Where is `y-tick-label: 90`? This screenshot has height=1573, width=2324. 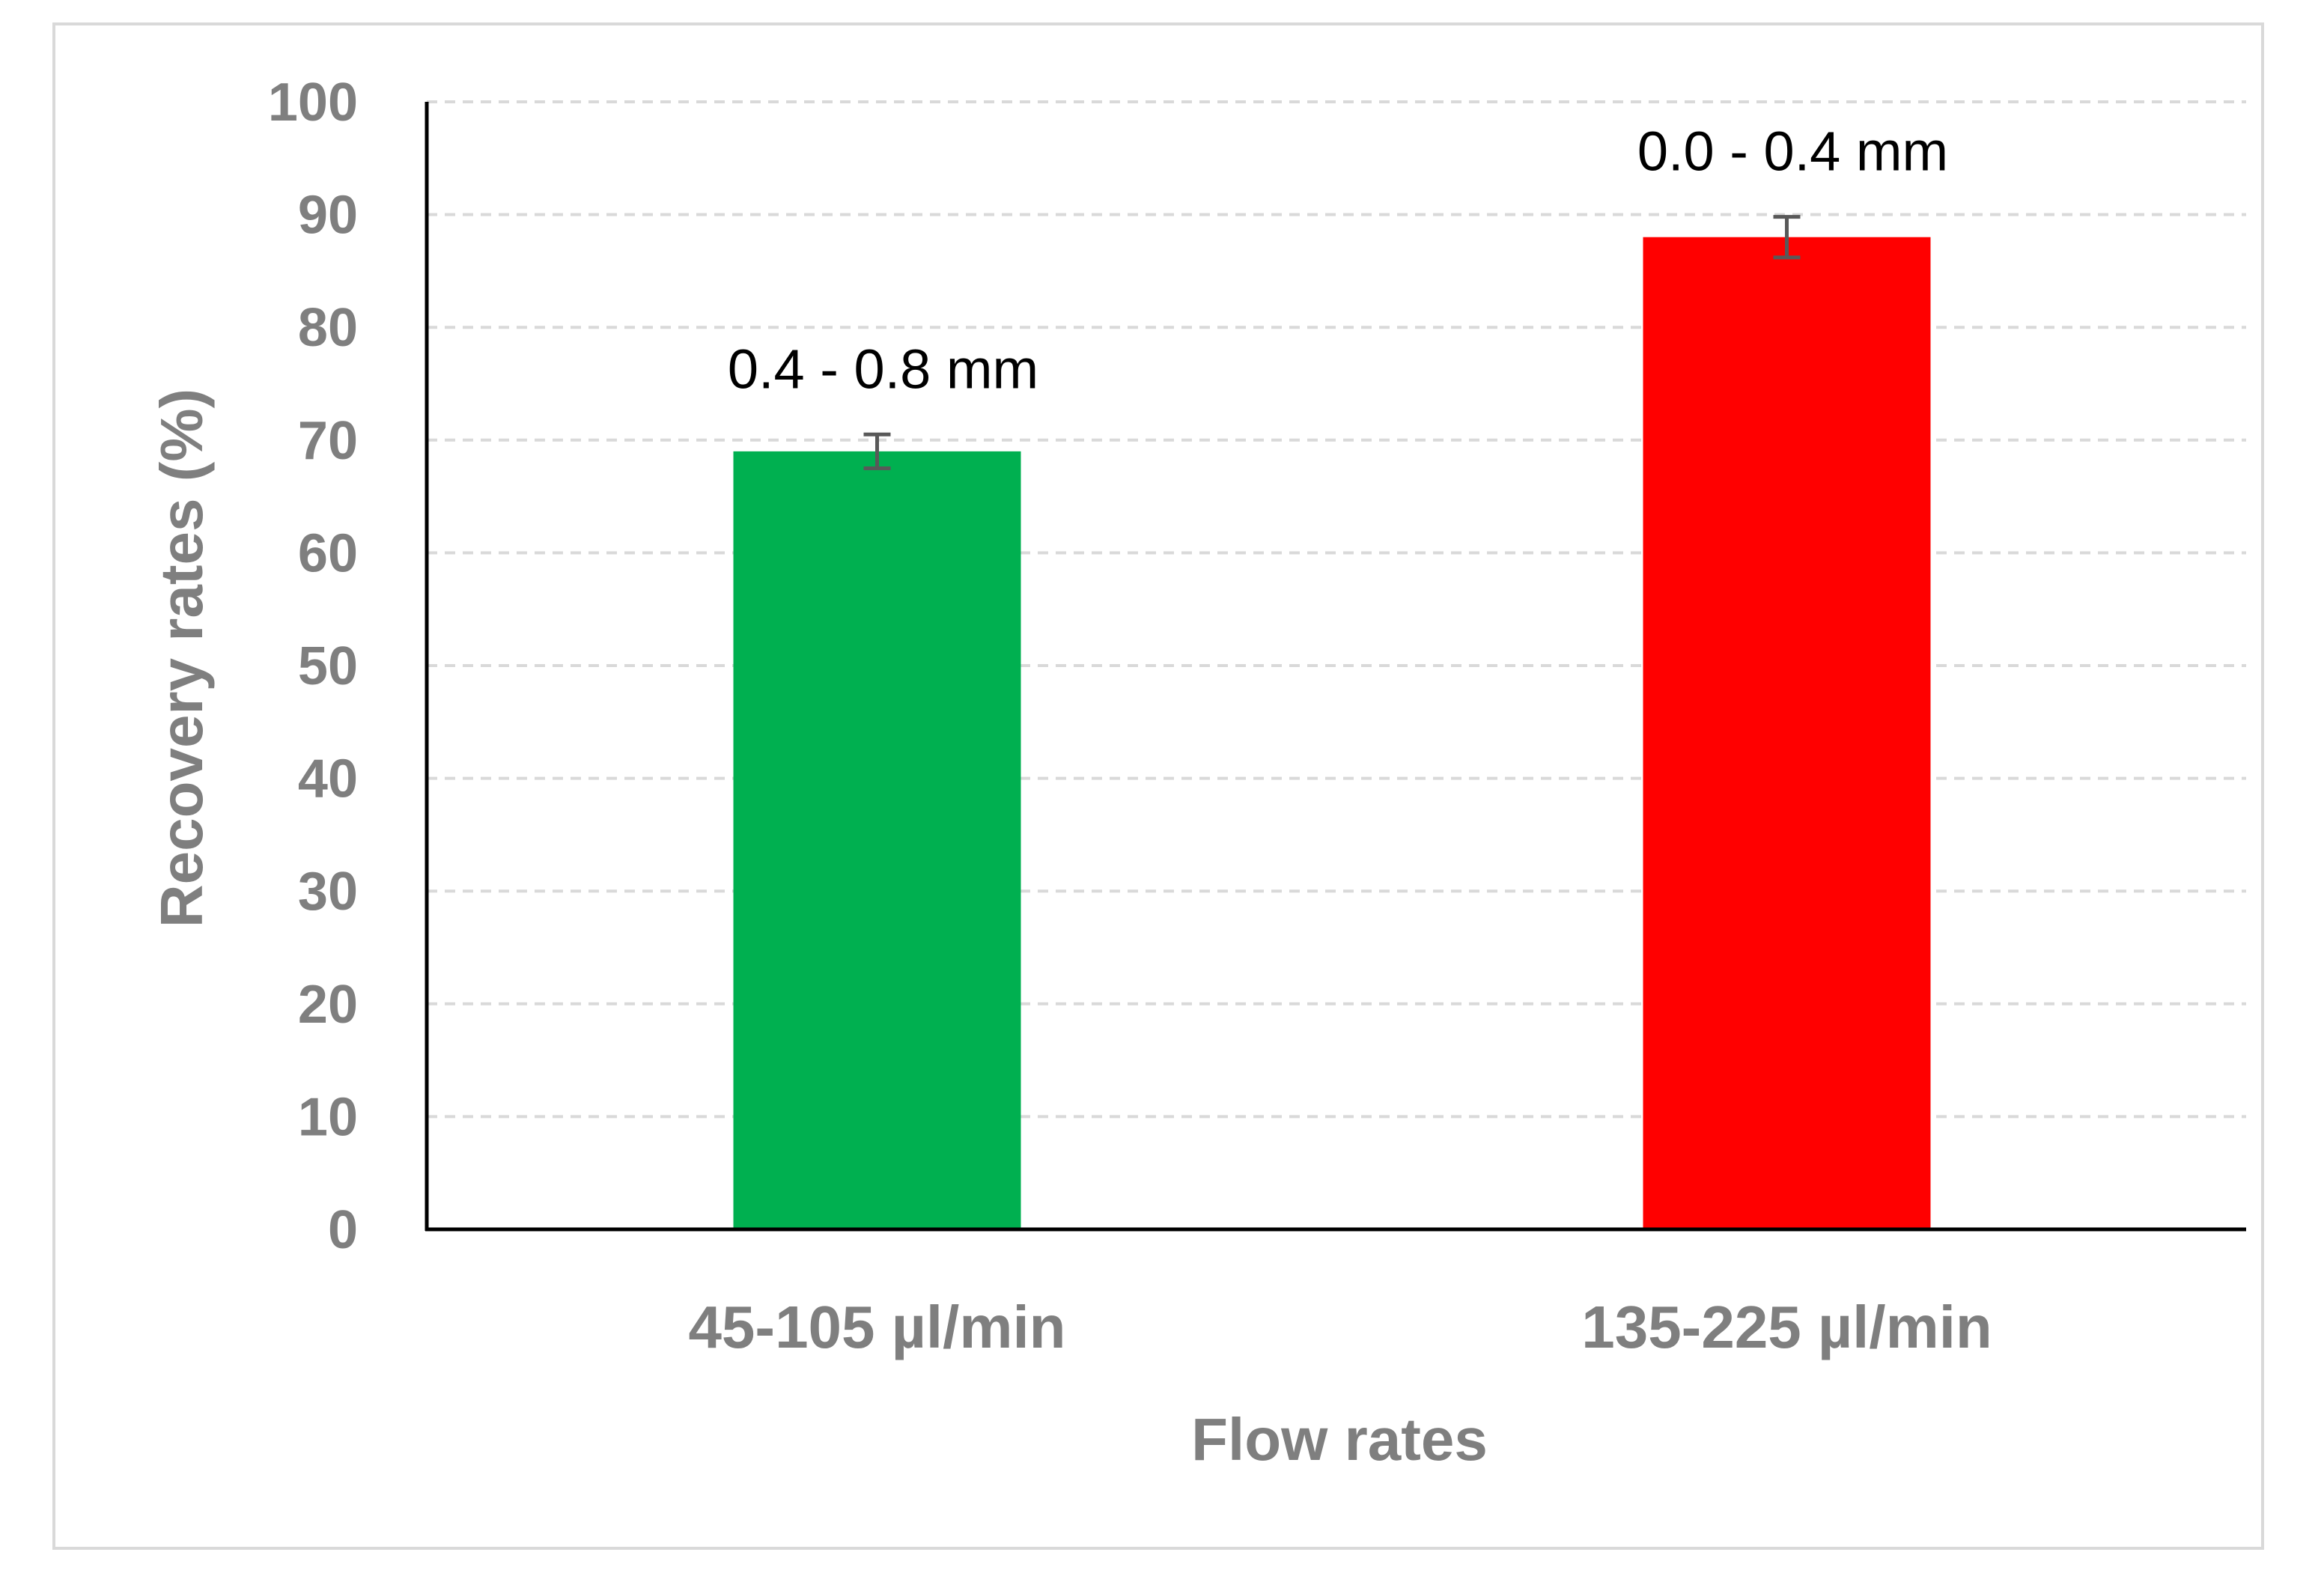 y-tick-label: 90 is located at coordinates (328, 216).